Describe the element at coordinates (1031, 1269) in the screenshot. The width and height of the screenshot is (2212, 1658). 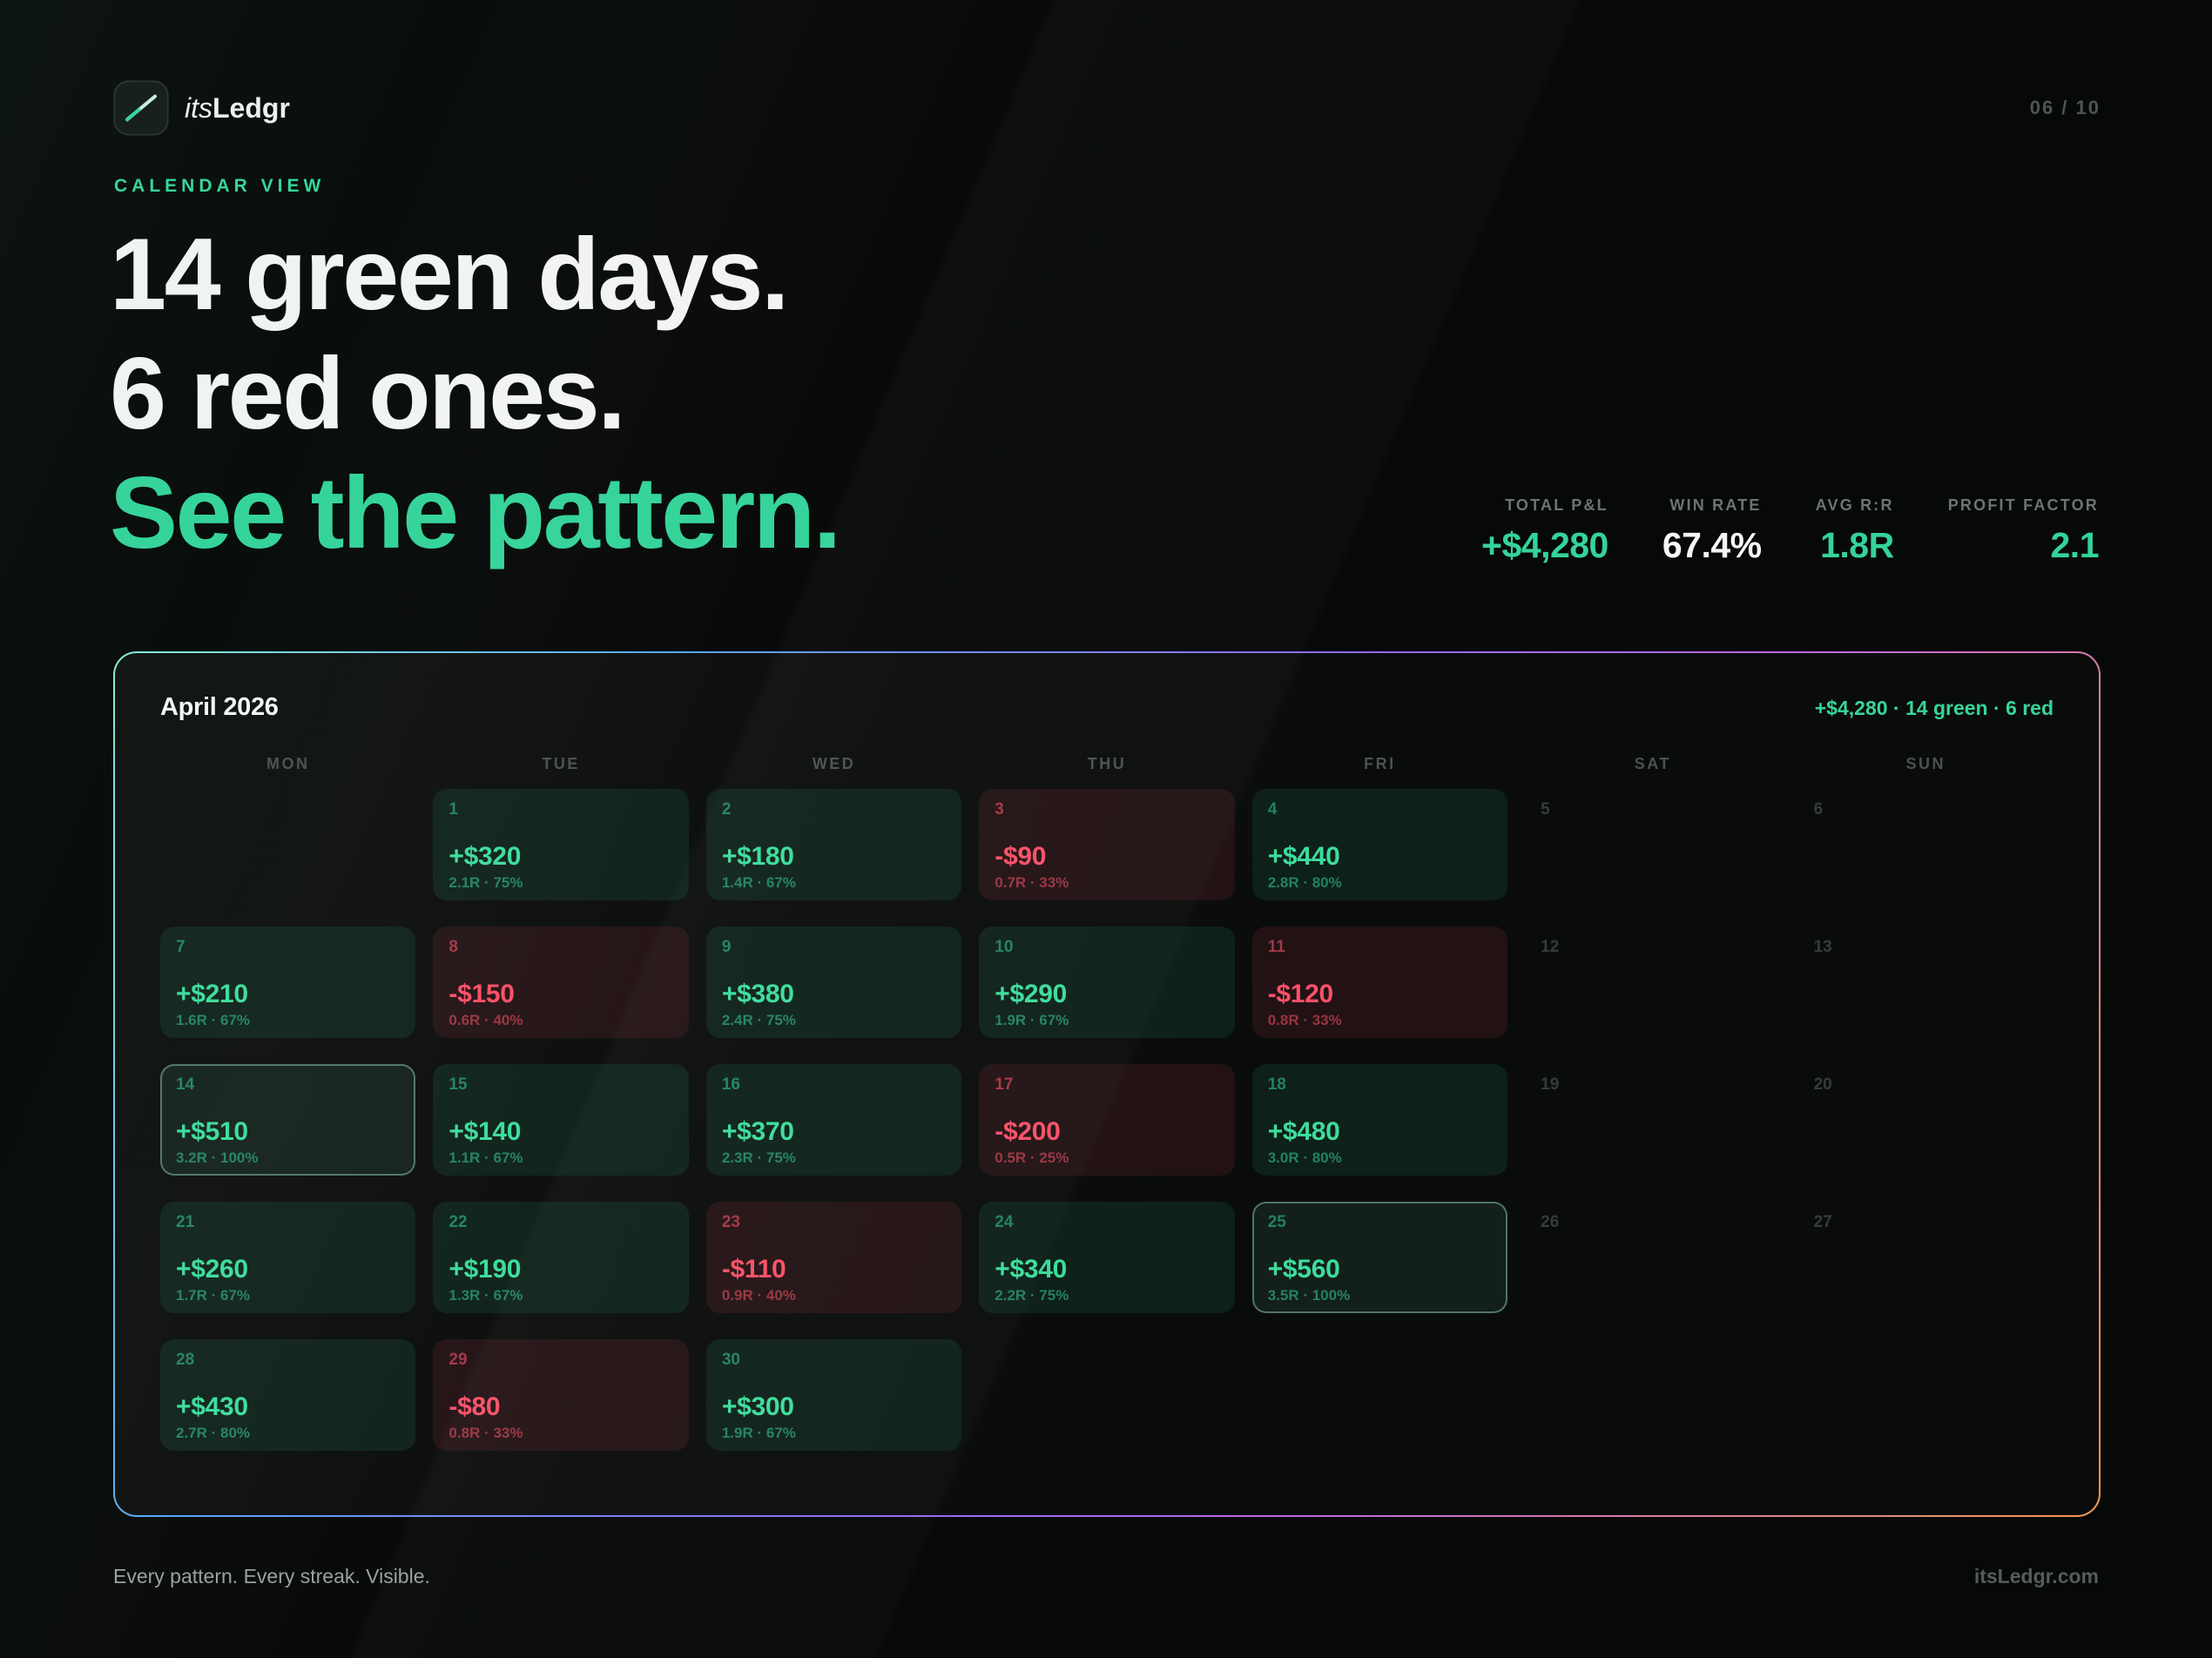
I see `day-pnl: +$340` at that location.